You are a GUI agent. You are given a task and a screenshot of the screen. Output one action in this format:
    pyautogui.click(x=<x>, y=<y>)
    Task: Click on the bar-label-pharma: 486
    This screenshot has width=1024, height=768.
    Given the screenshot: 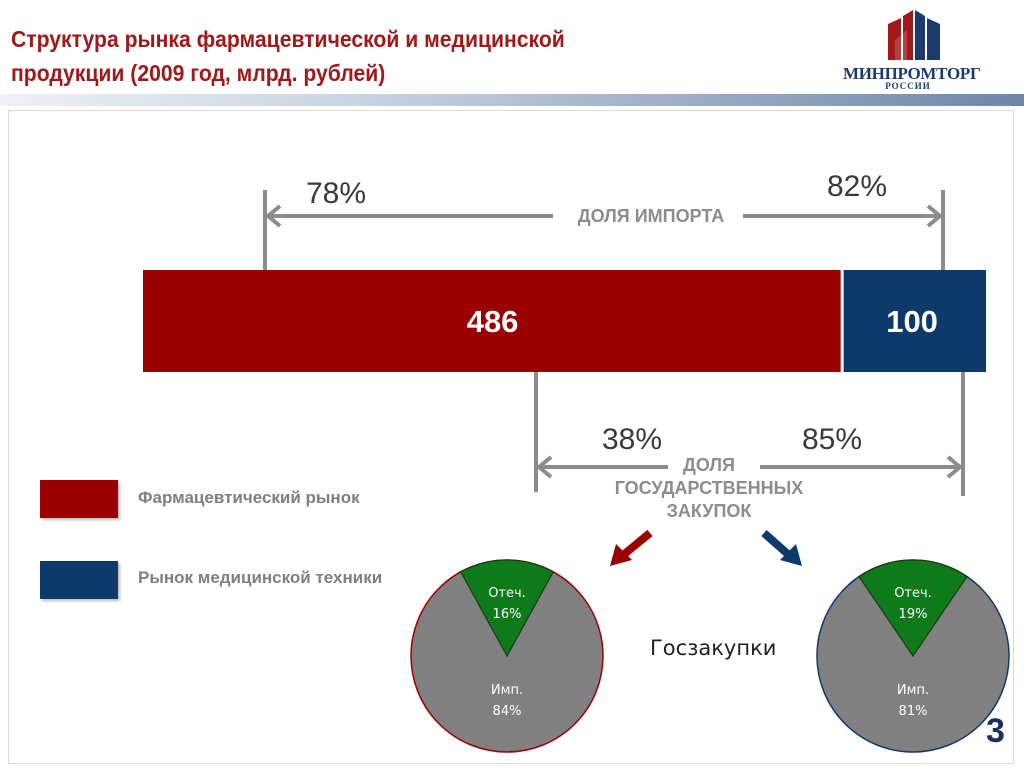 What is the action you would take?
    pyautogui.click(x=493, y=321)
    